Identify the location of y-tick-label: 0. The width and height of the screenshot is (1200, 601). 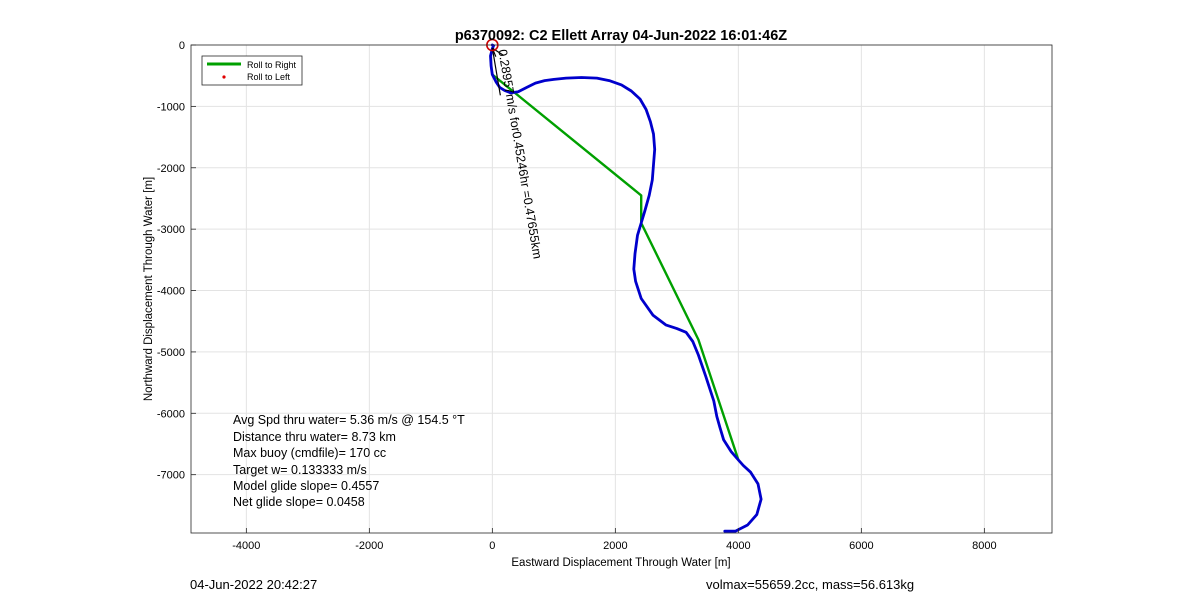
(182, 46).